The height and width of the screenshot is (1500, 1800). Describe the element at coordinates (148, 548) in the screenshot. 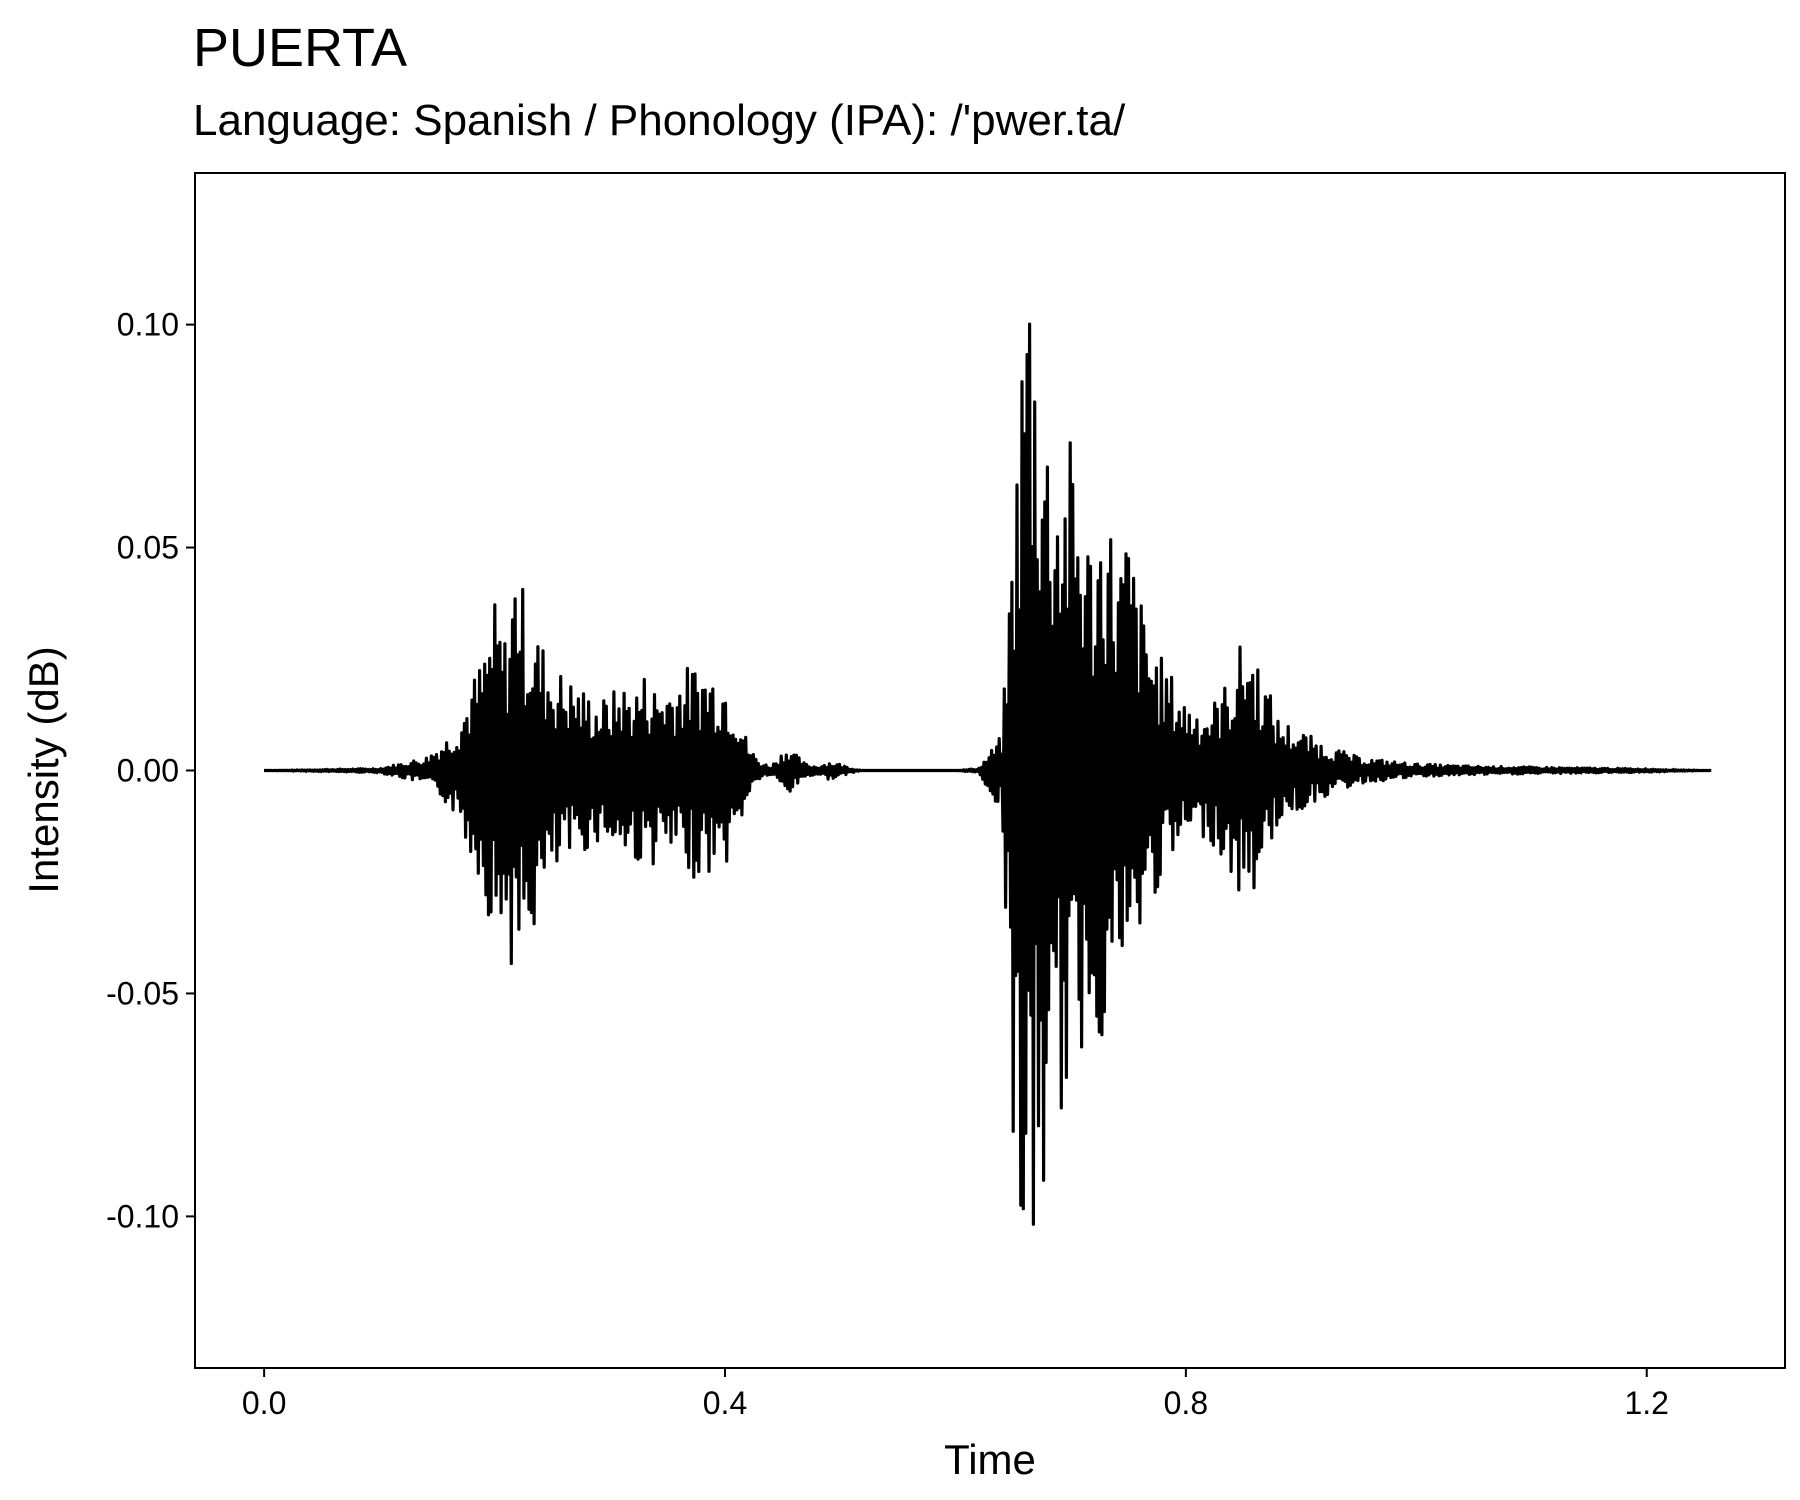

I see `y-tick-label: 0.05` at that location.